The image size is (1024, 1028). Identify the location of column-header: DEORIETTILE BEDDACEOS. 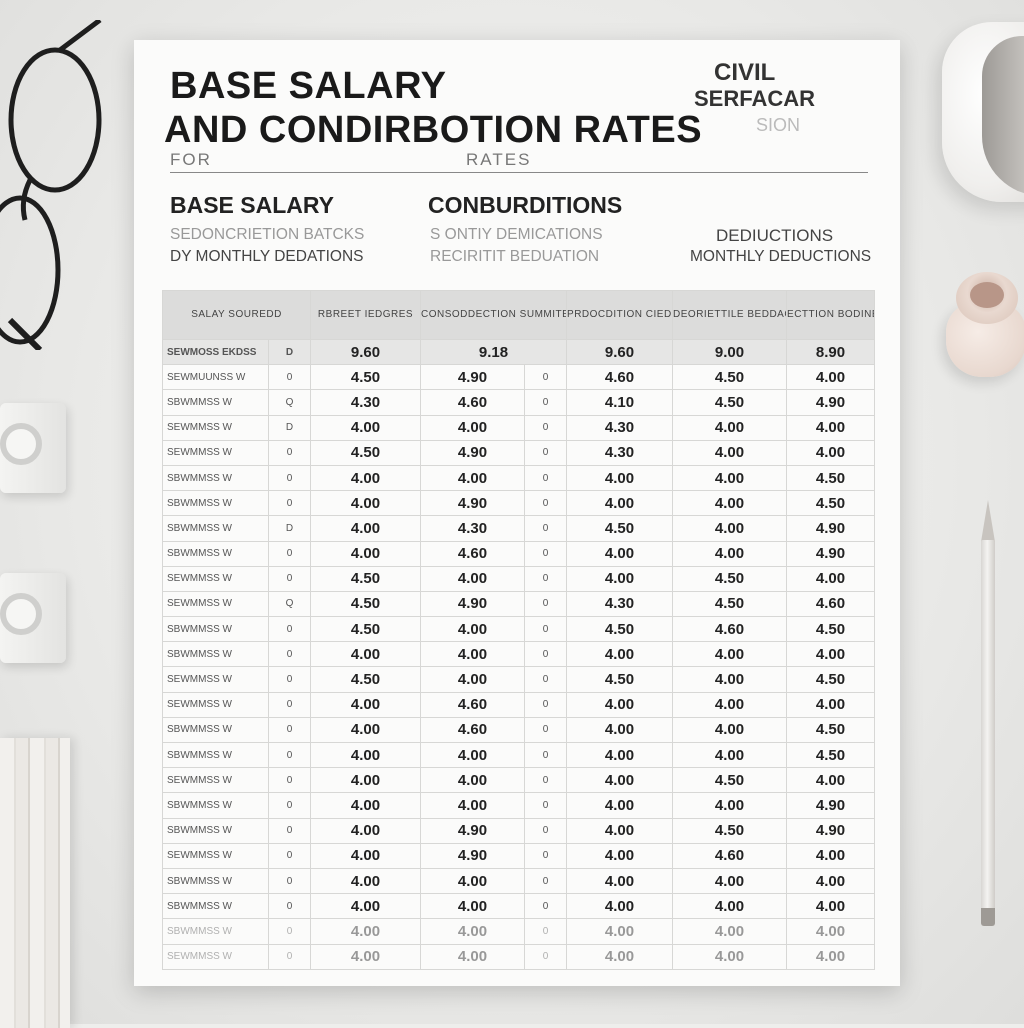
(730, 315).